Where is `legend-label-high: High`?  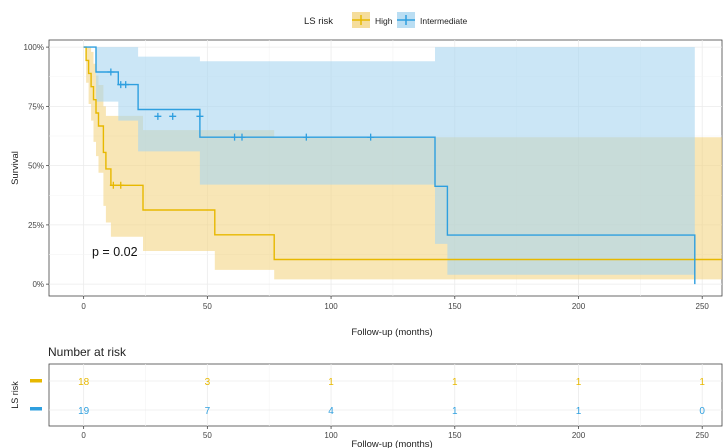 legend-label-high: High is located at coordinates (384, 21).